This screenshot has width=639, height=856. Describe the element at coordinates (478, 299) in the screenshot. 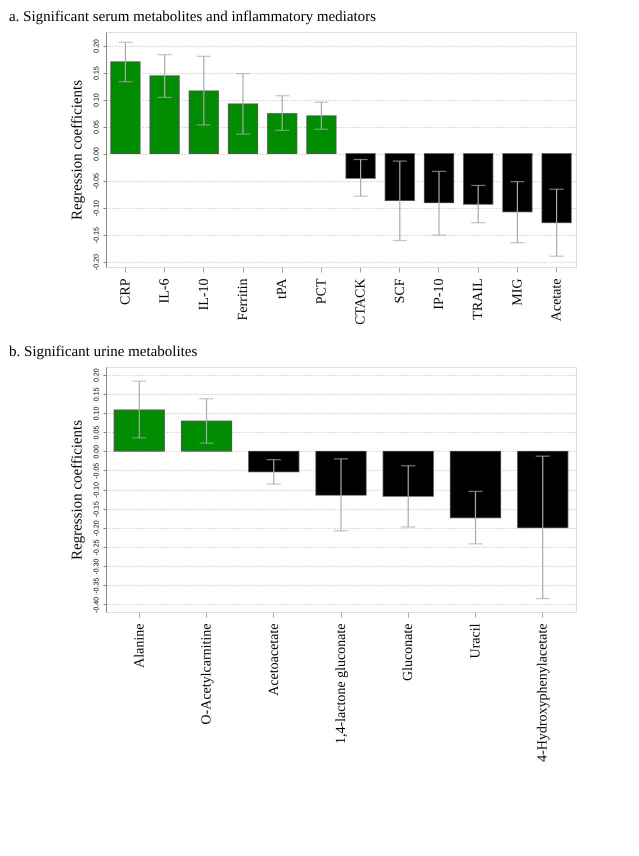

I see `x-tick-label: TRAIL` at that location.